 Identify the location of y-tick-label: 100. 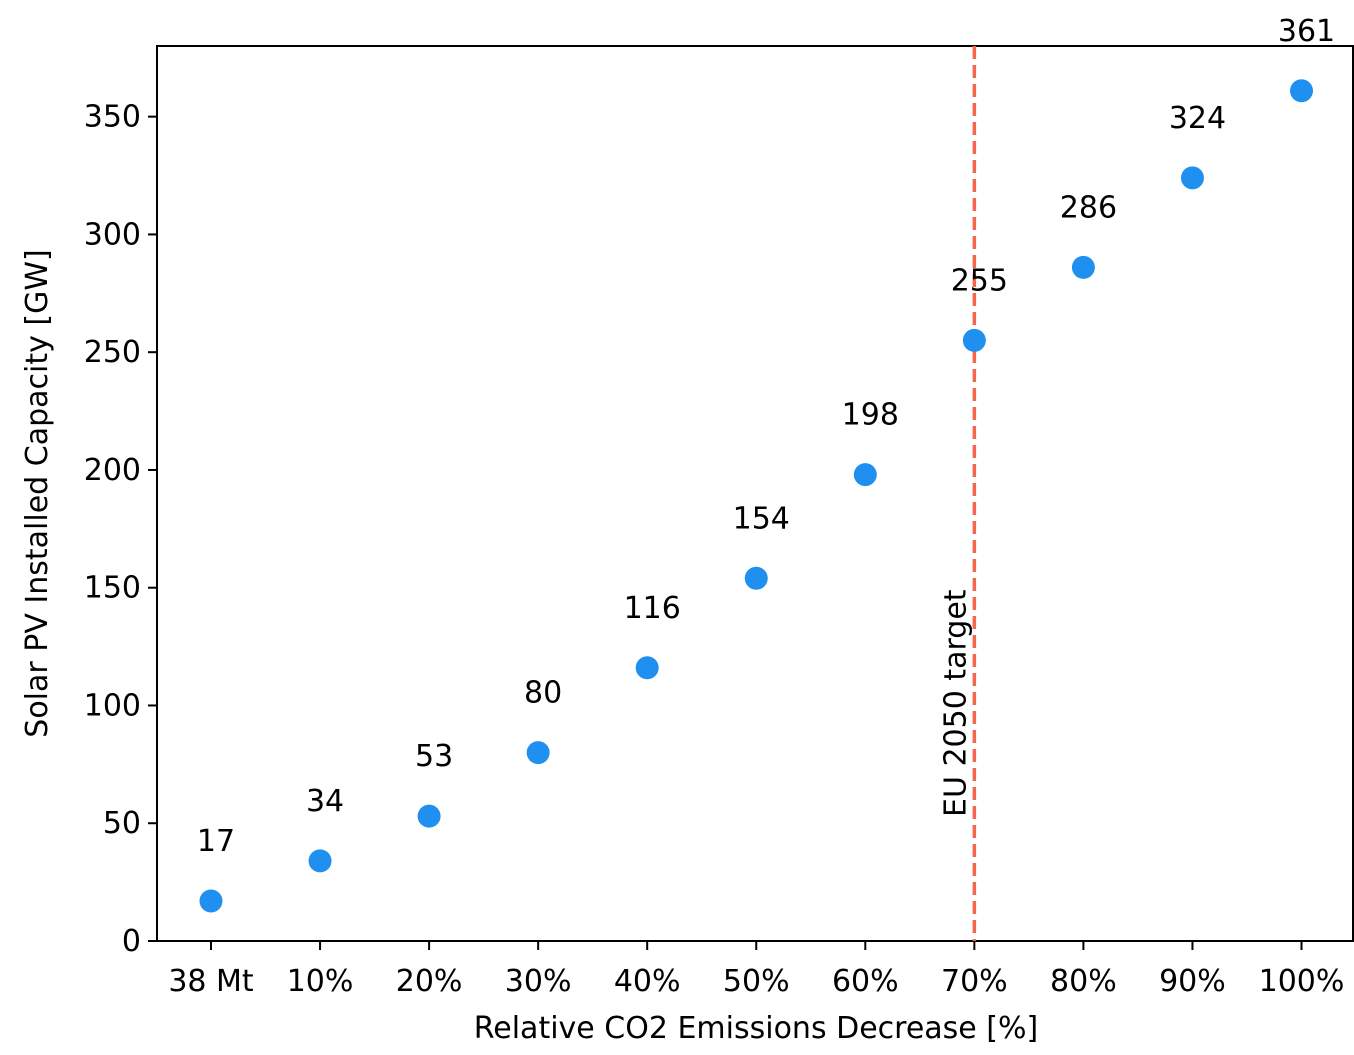
(112, 705).